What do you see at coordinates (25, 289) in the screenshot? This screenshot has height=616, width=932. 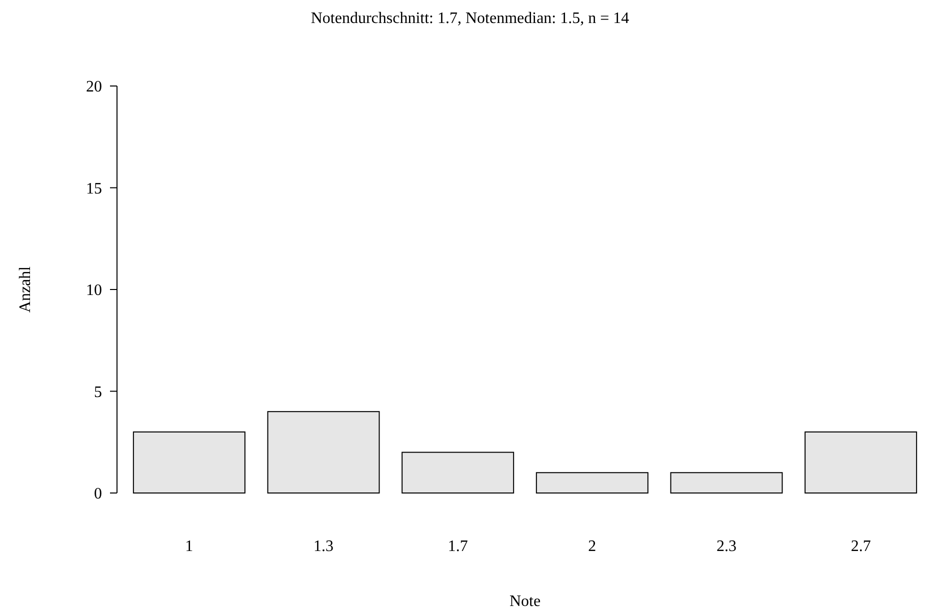 I see `y-axis-title: Anzahl` at bounding box center [25, 289].